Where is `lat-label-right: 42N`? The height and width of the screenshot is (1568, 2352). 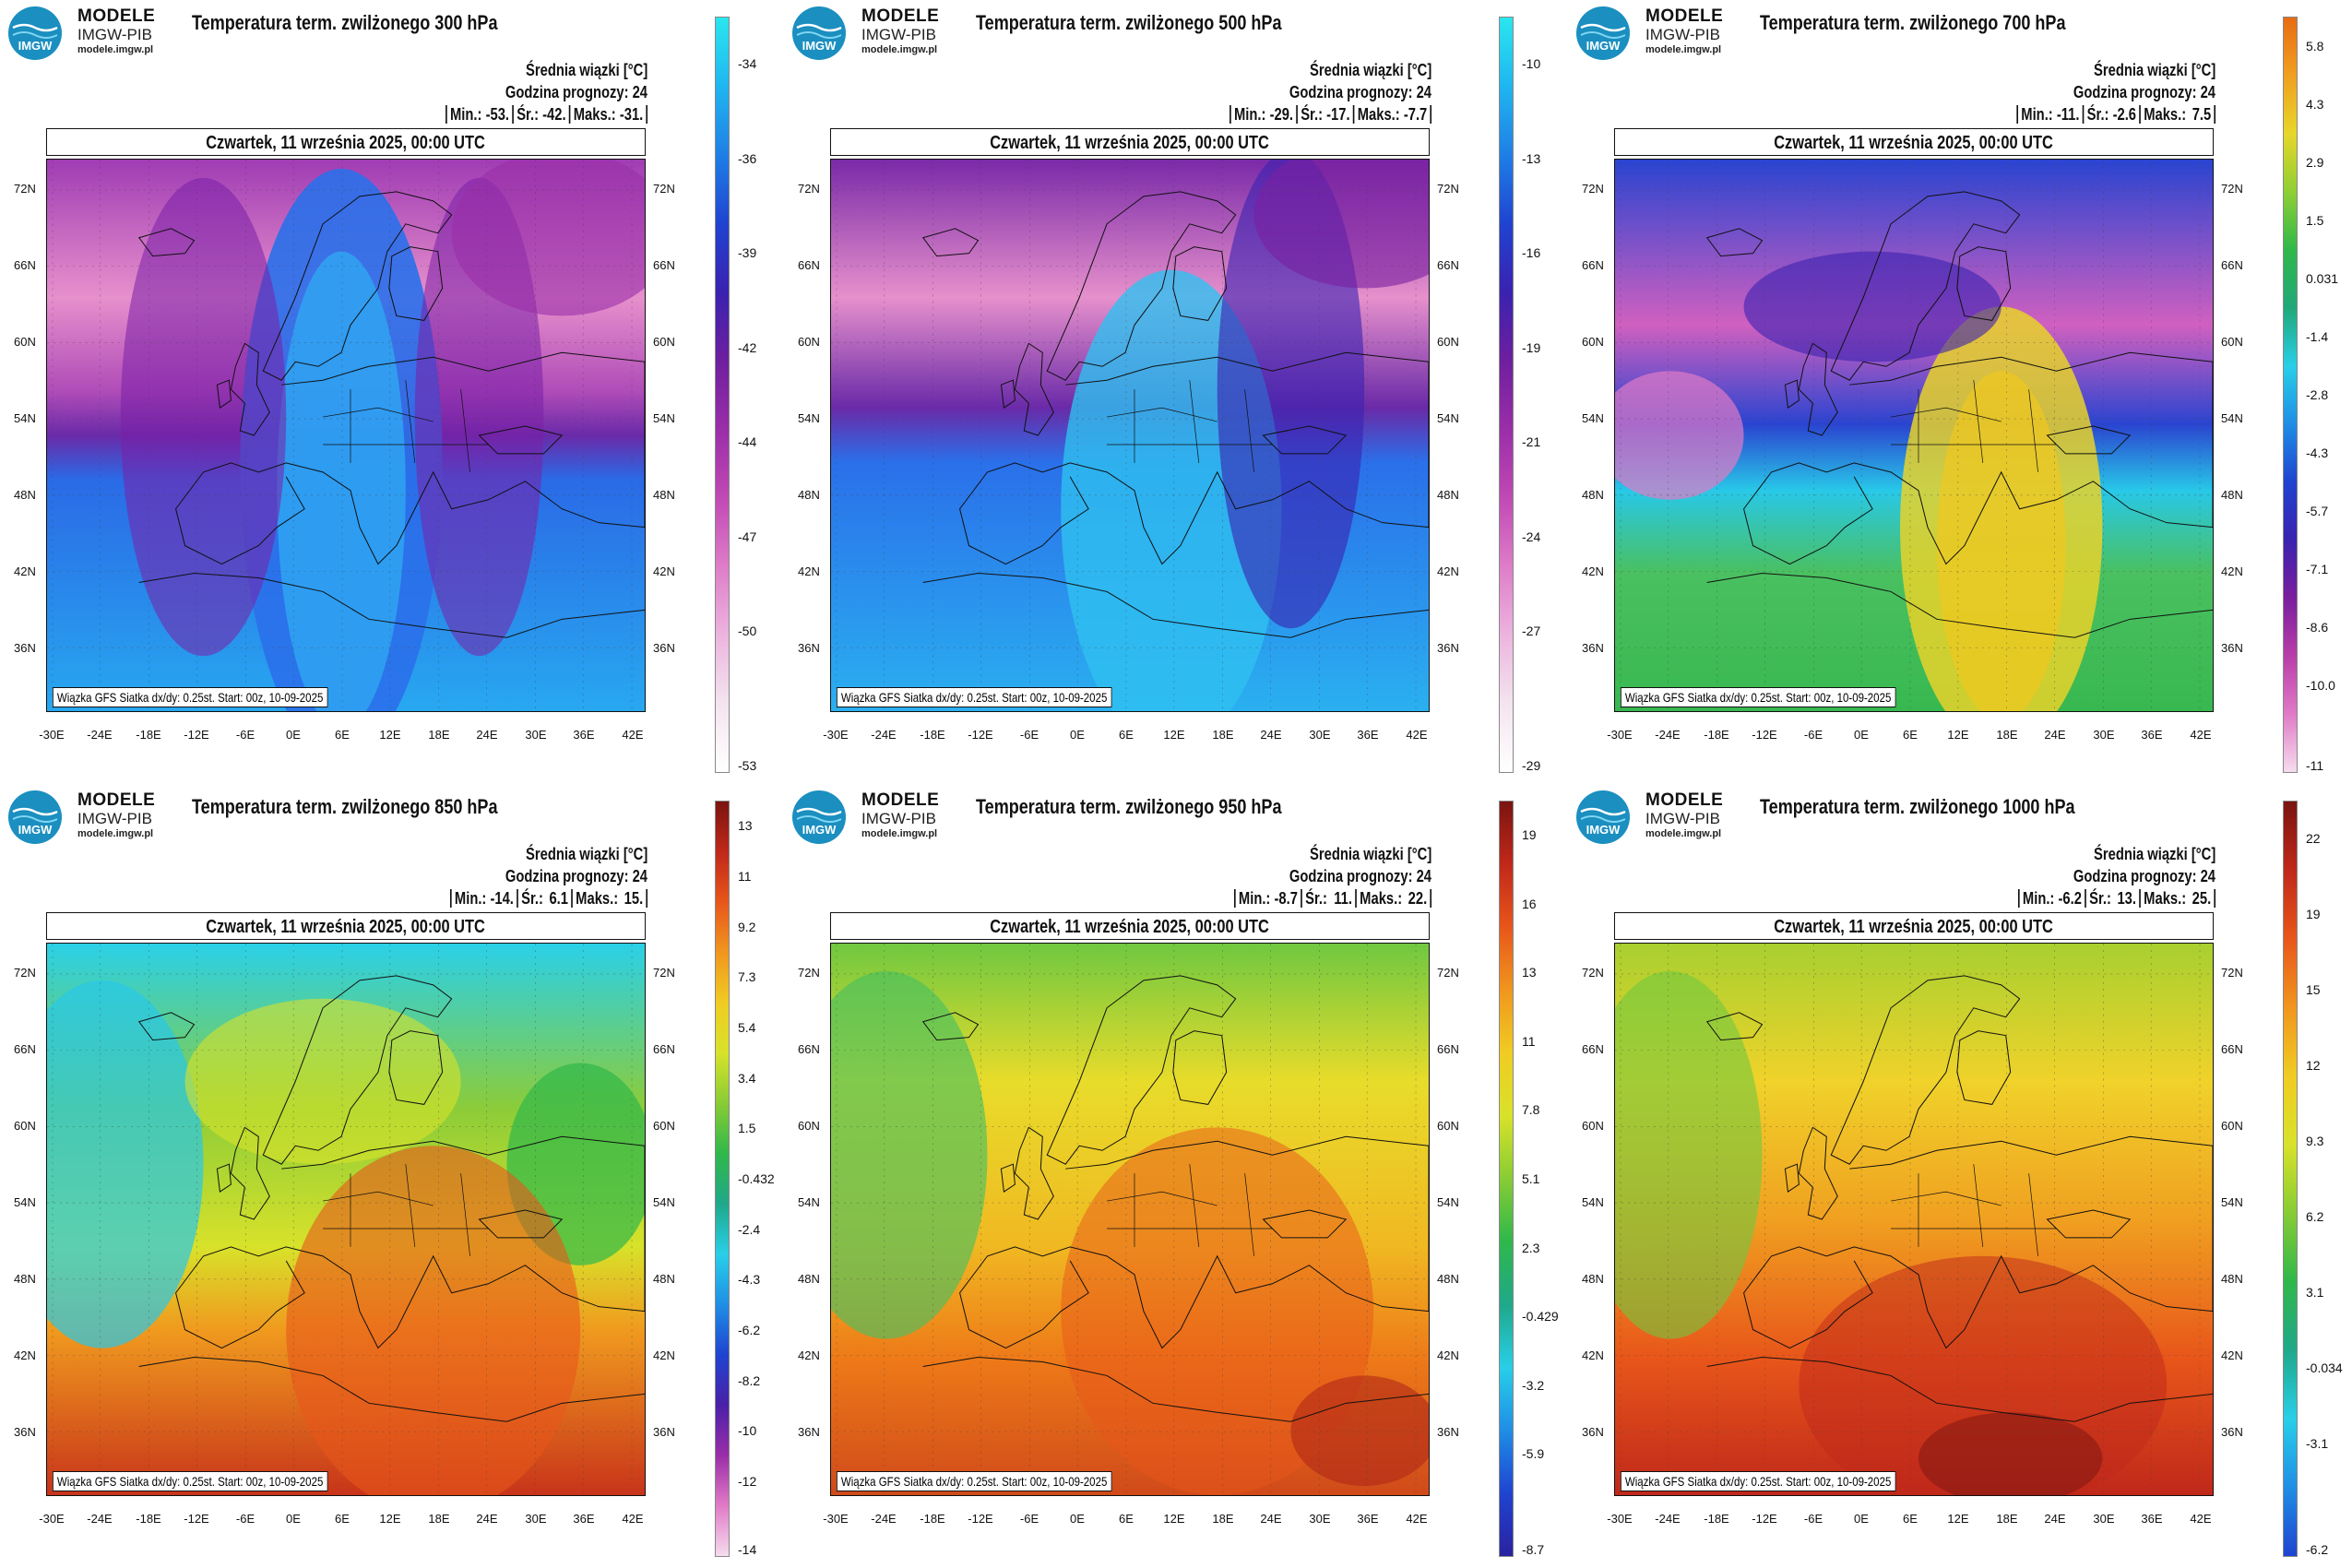
lat-label-right: 42N is located at coordinates (2232, 571).